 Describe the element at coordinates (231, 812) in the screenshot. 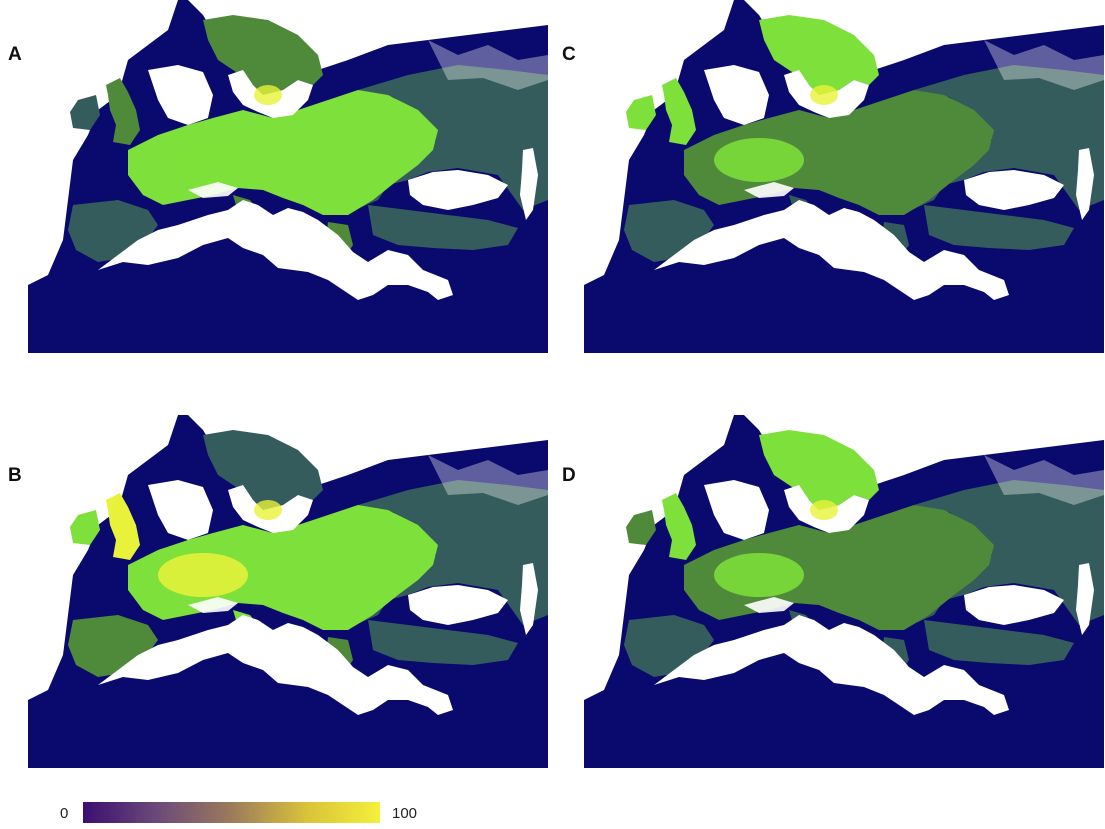

I see `legend-gradient-bar` at that location.